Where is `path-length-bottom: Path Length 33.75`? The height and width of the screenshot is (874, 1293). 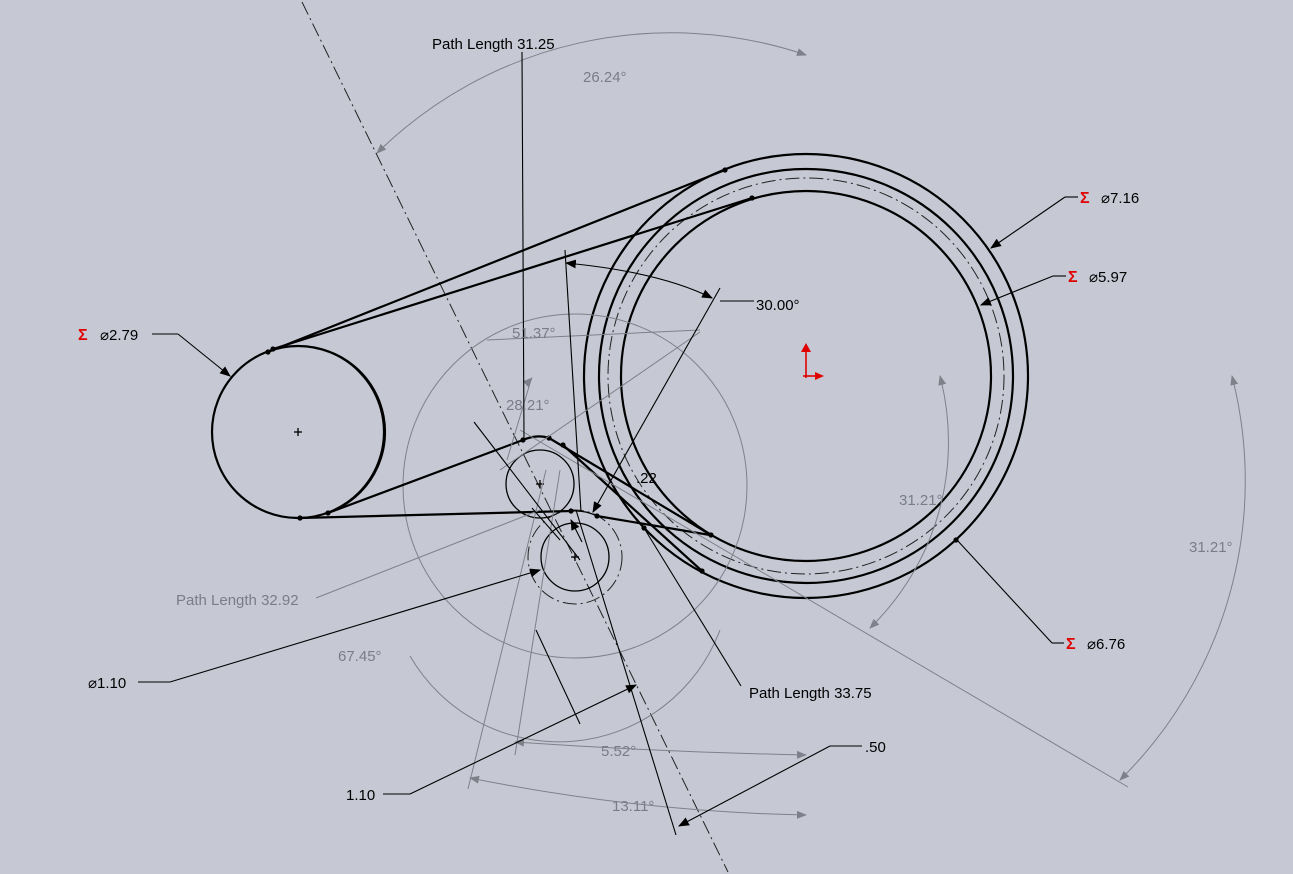 path-length-bottom: Path Length 33.75 is located at coordinates (810, 693).